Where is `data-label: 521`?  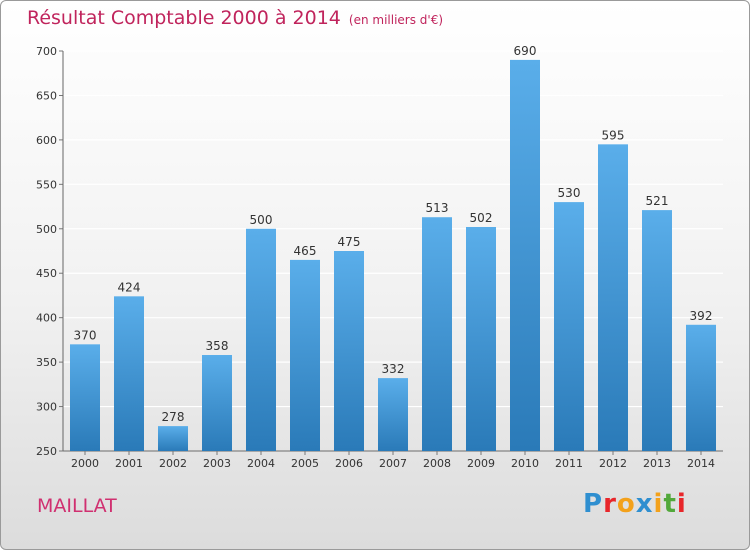
data-label: 521 is located at coordinates (657, 201).